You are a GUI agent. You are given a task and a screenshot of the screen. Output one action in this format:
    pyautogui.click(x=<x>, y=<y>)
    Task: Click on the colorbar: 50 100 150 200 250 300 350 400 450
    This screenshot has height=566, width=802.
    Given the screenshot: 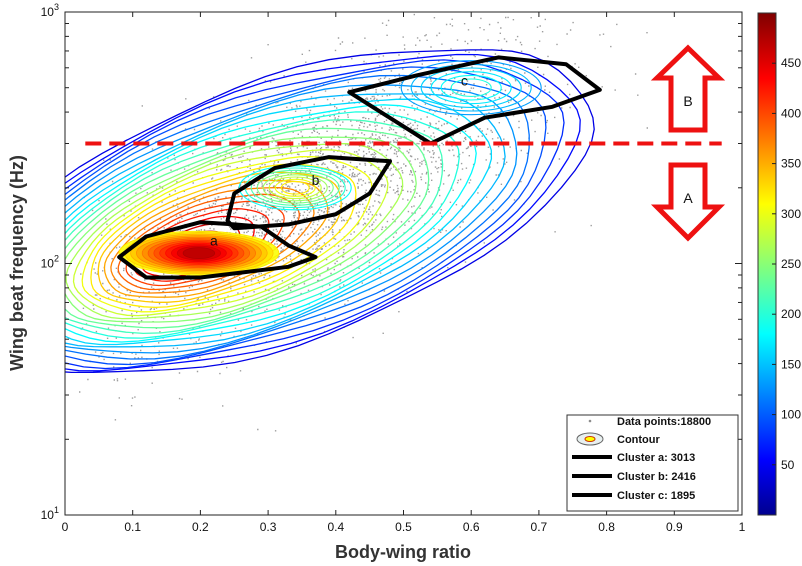 What is the action you would take?
    pyautogui.click(x=779, y=264)
    